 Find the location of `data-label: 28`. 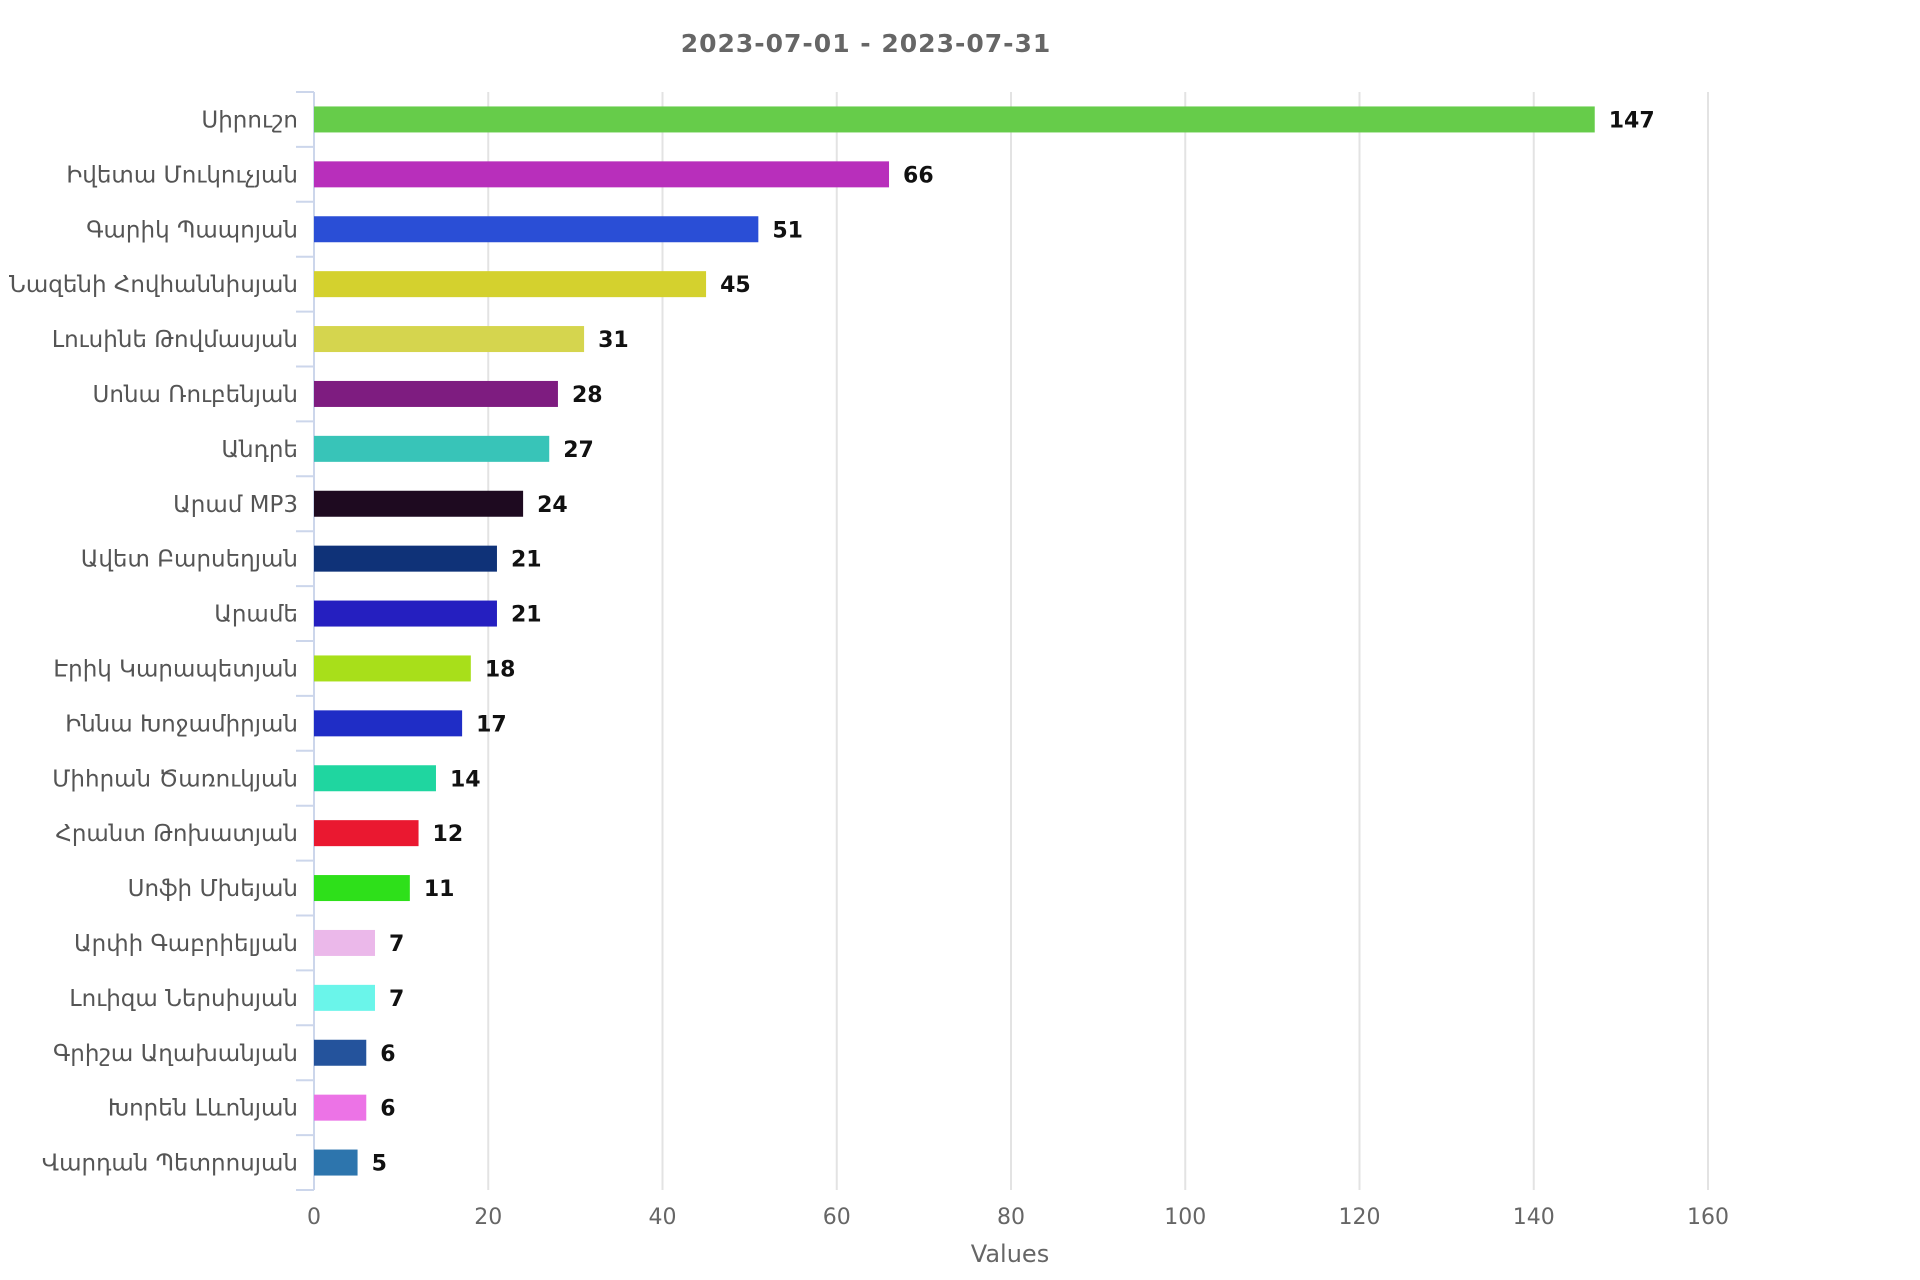

data-label: 28 is located at coordinates (587, 395).